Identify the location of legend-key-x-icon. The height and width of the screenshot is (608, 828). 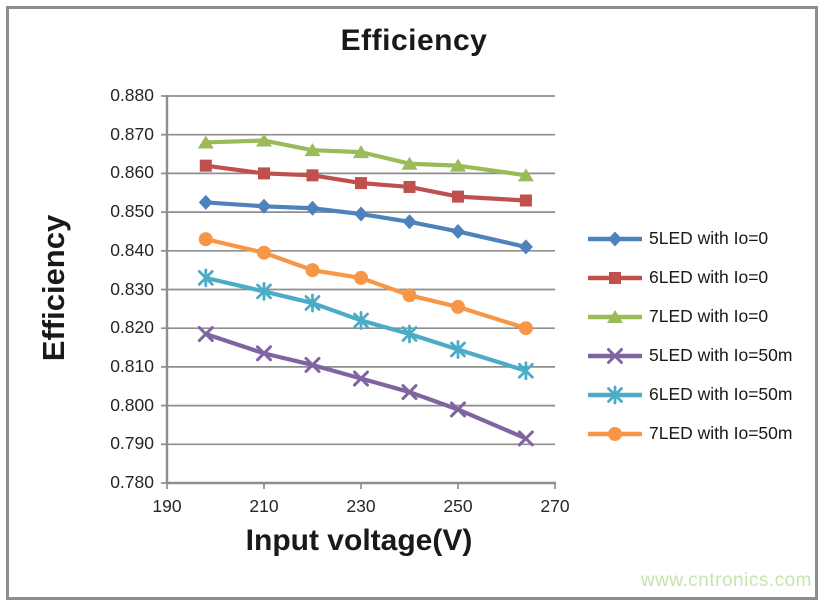
(615, 355).